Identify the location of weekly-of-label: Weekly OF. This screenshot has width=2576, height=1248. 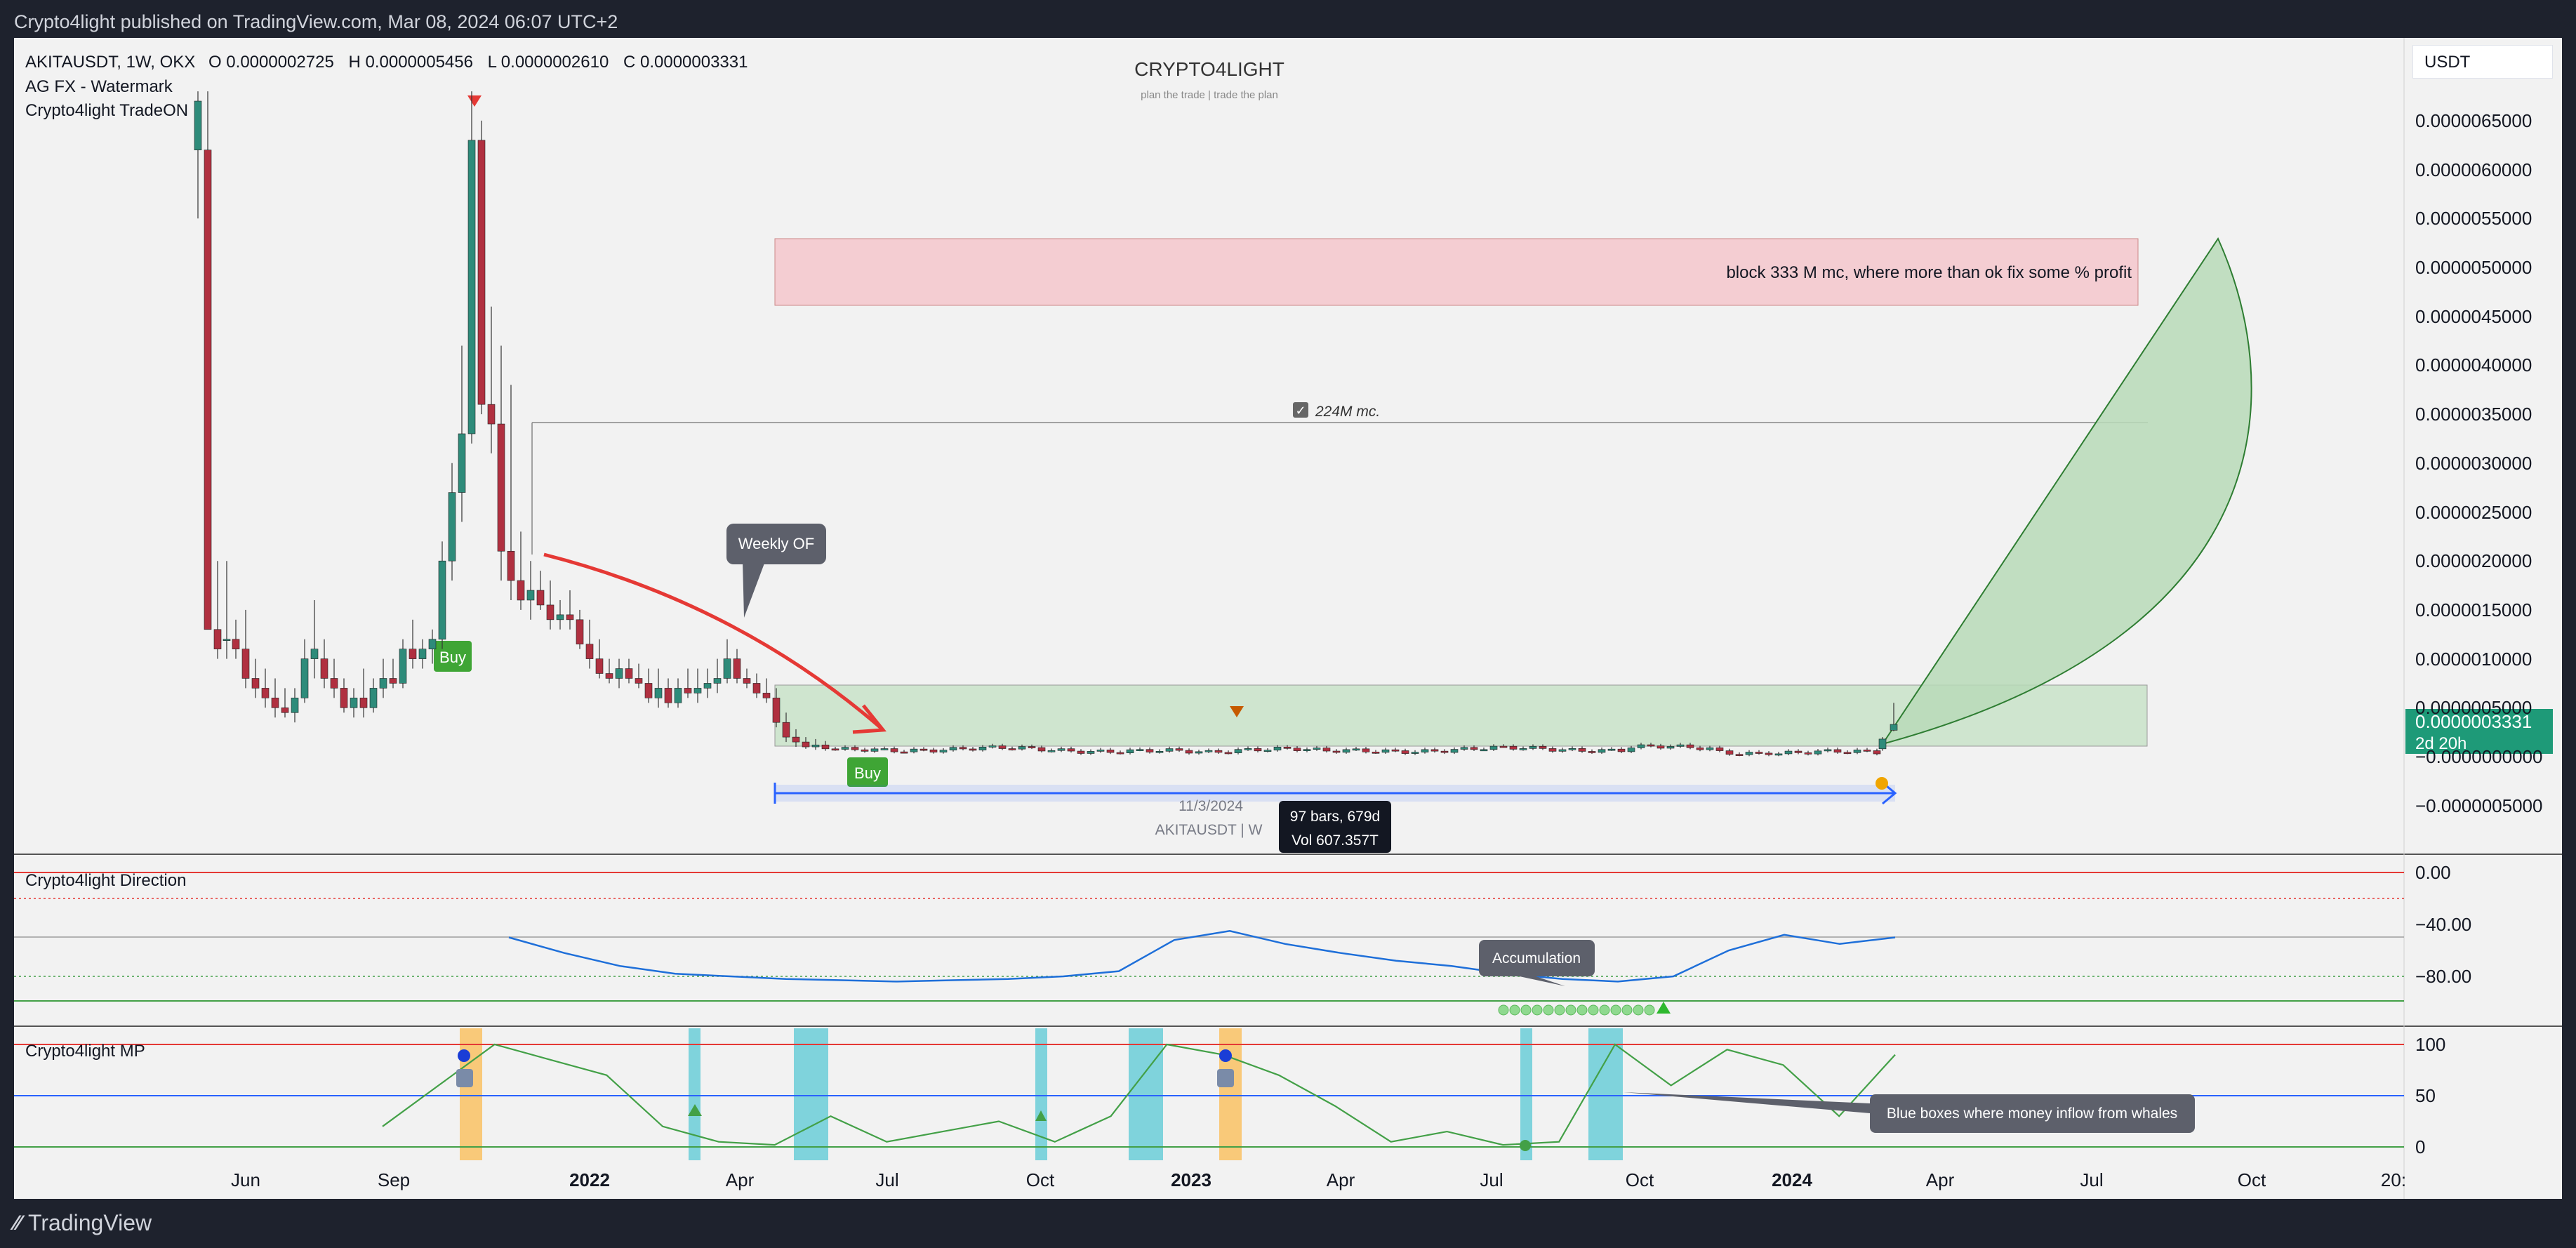
(776, 543).